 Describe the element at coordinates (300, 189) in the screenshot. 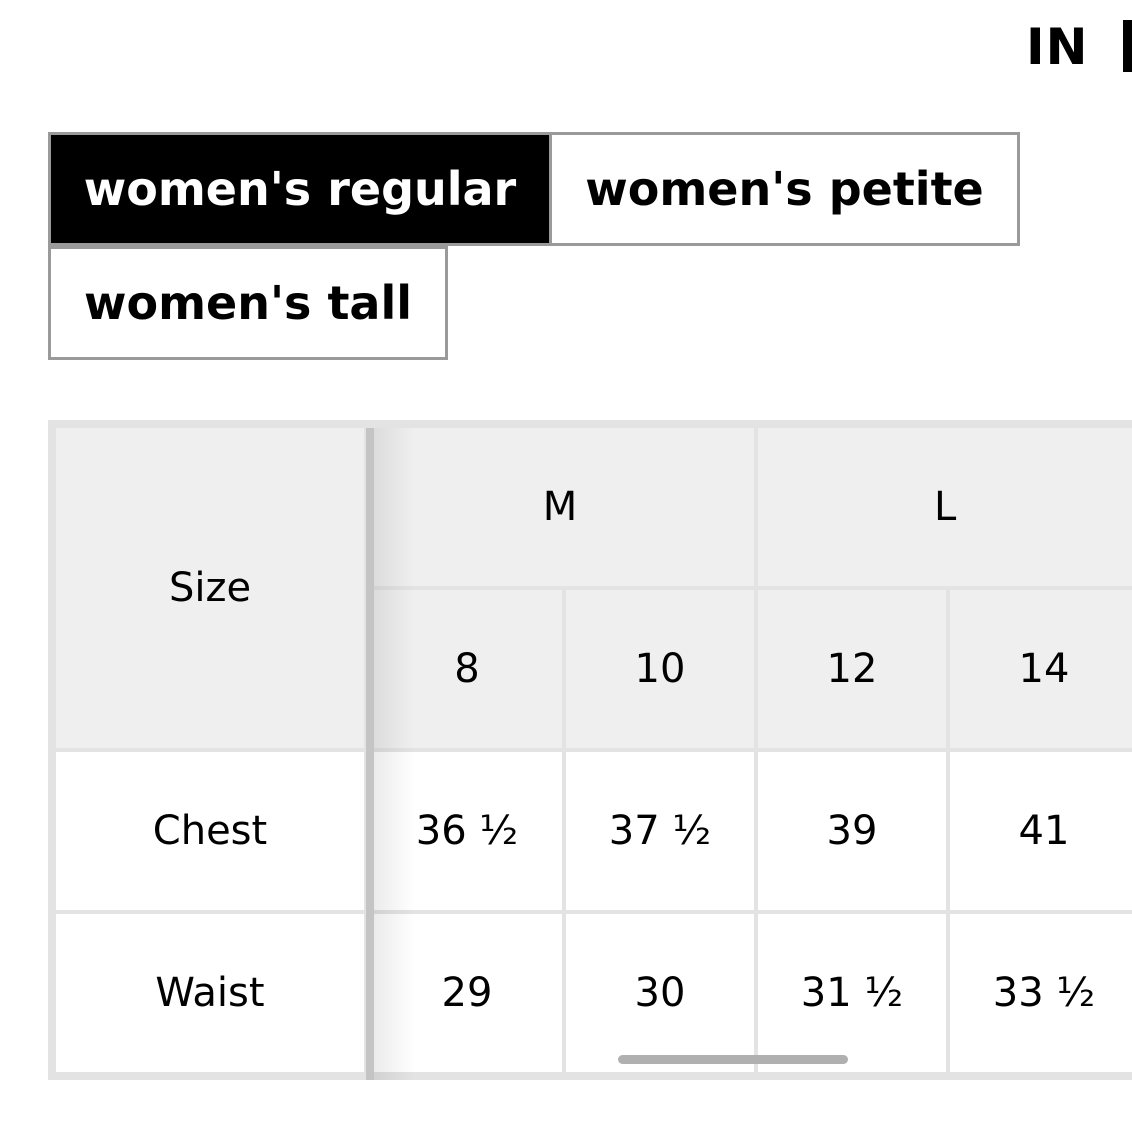

I see `tab-womens-regular: women's regular` at that location.